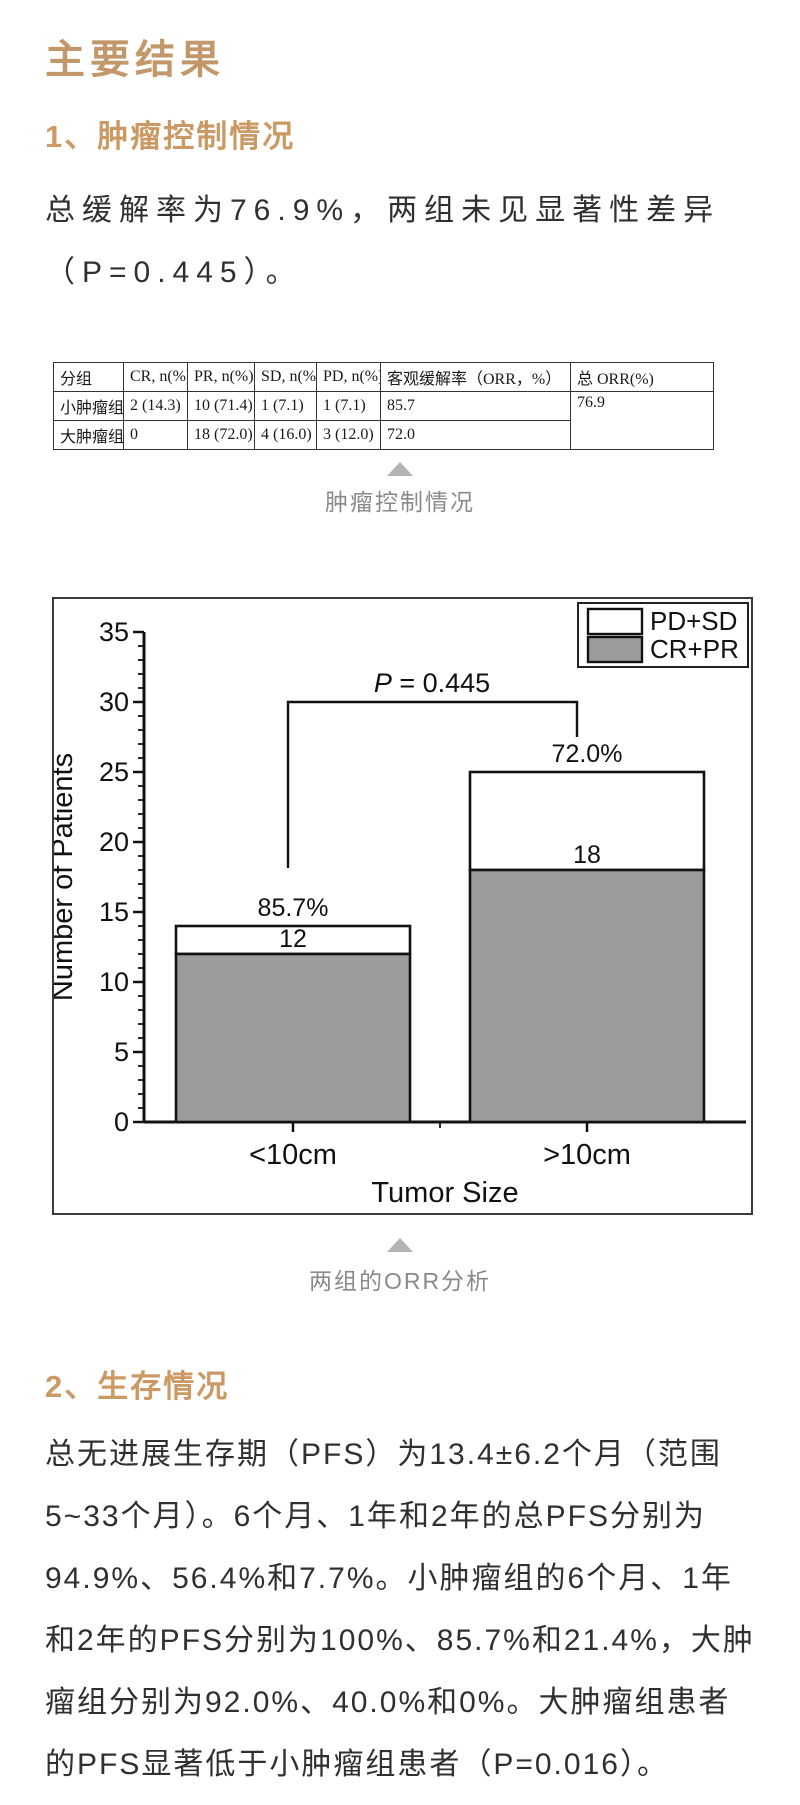 The image size is (800, 1805). I want to click on y-tick-label: 10, so click(114, 982).